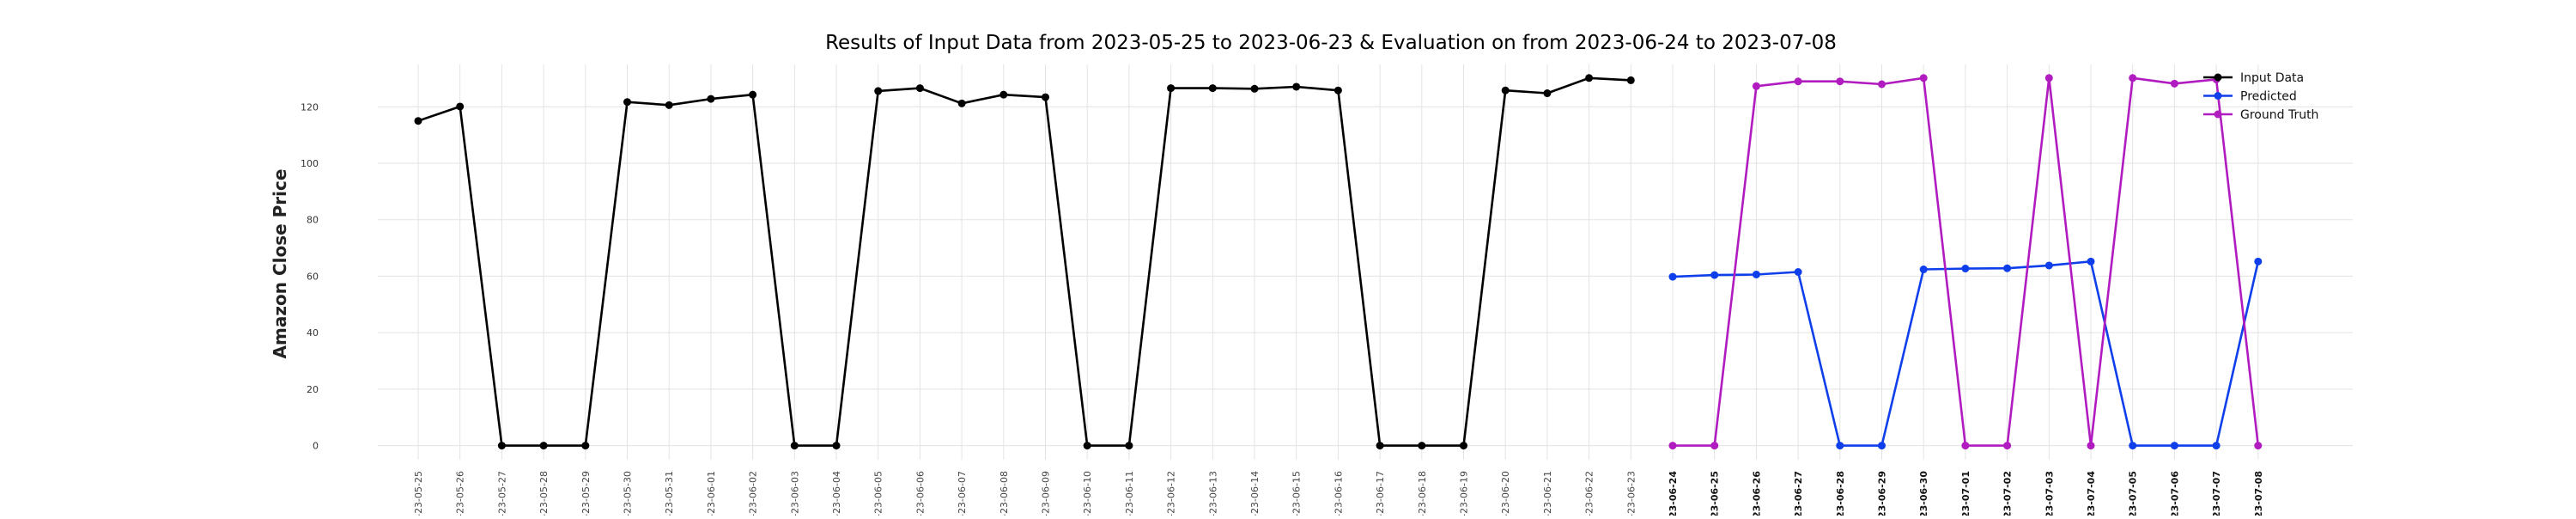  I want to click on x-tick-label: -23-07-01, so click(1966, 493).